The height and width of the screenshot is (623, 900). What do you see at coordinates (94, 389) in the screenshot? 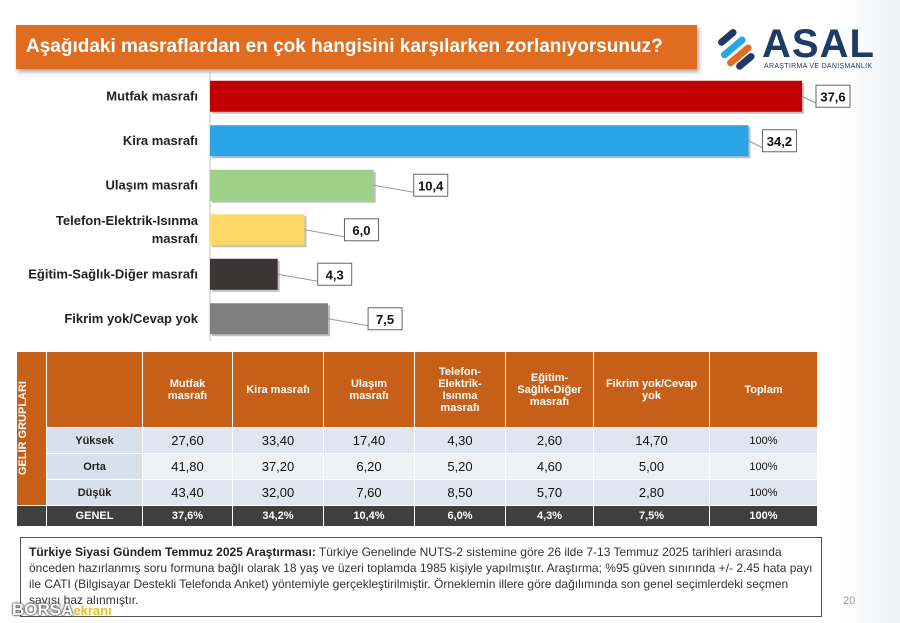
I see `header-empty` at bounding box center [94, 389].